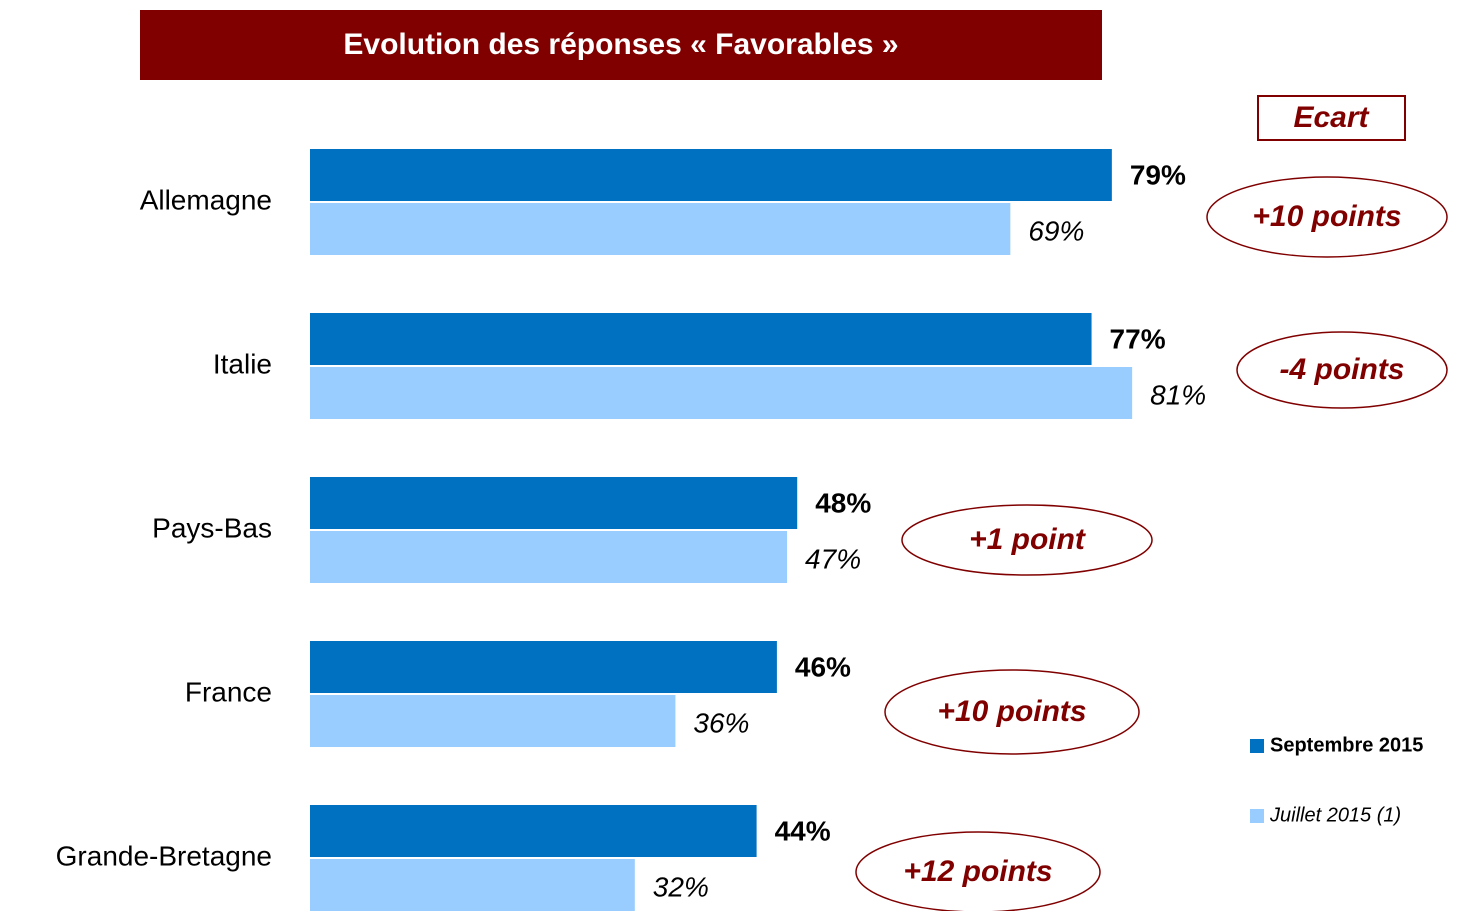  I want to click on ecart-box, so click(1331, 118).